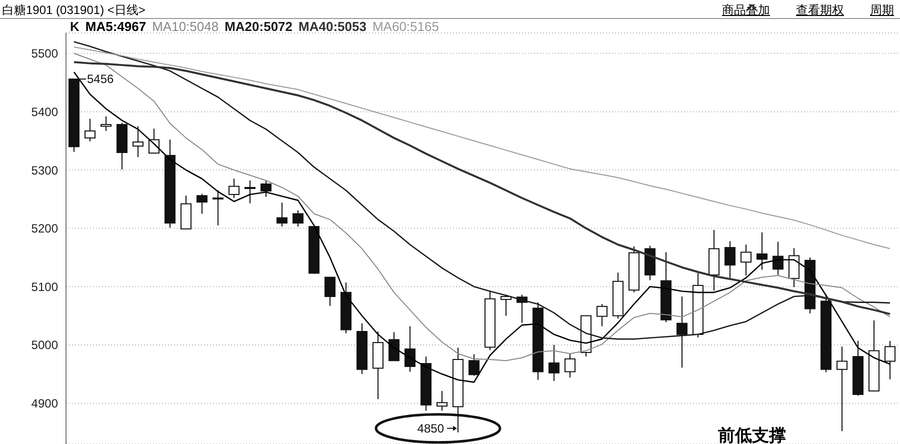 This screenshot has height=444, width=900. Describe the element at coordinates (100, 79) in the screenshot. I see `annotation: 5456` at that location.